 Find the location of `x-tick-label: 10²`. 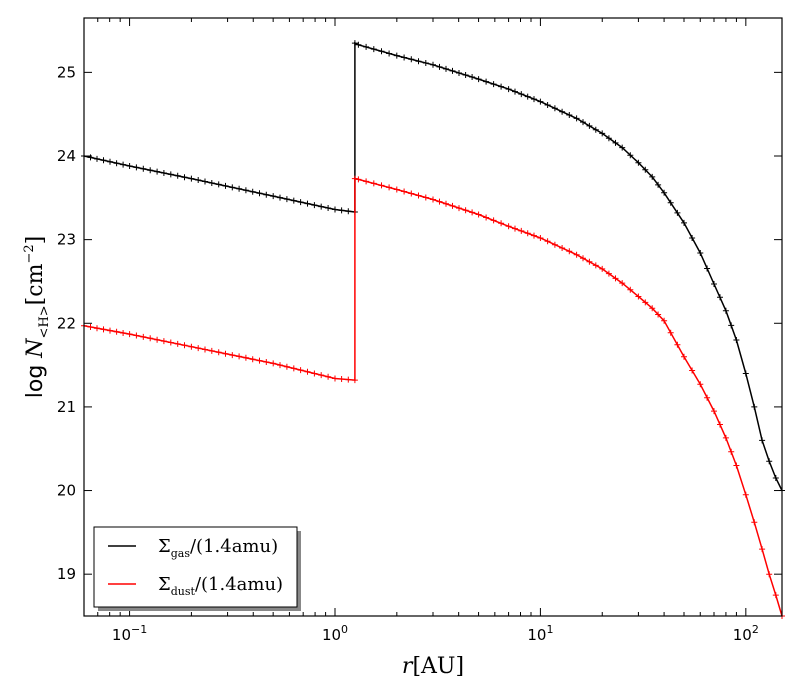

x-tick-label: 10² is located at coordinates (746, 633).